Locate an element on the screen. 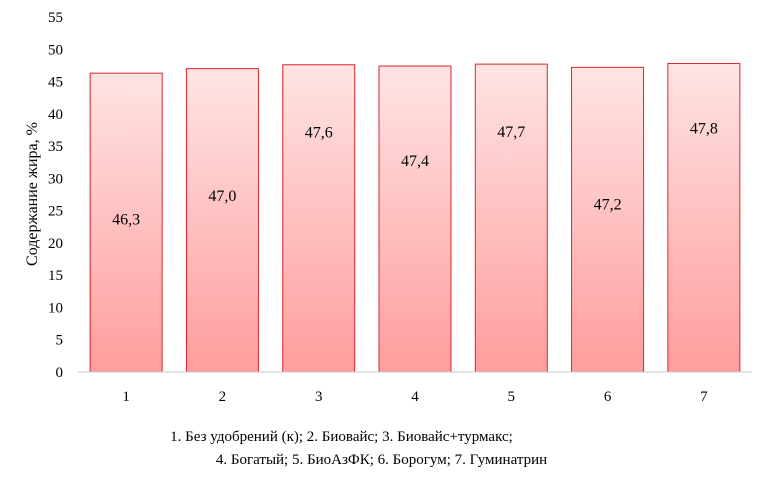 This screenshot has width=763, height=478. y-tick-label: 15 is located at coordinates (55, 276).